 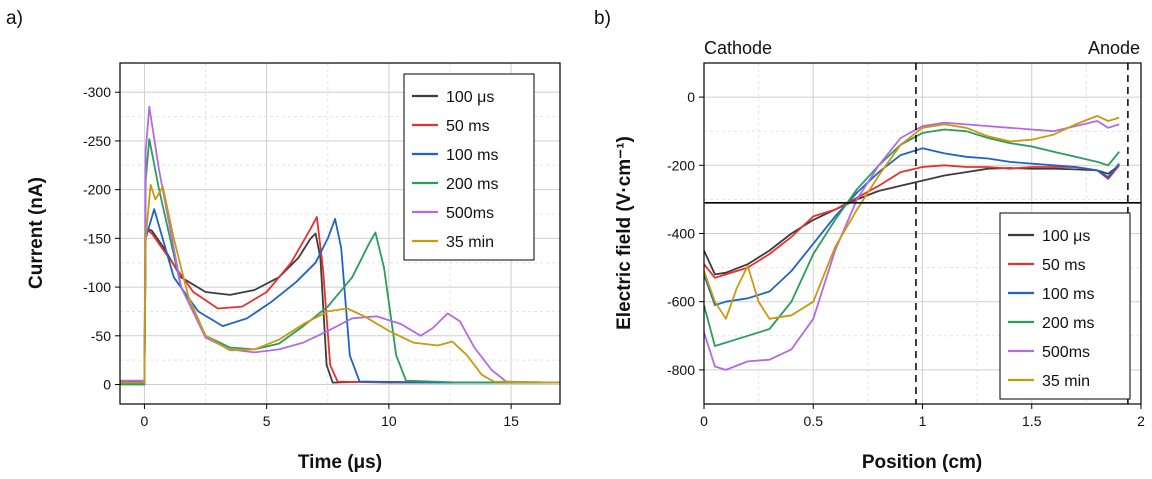 I want to click on panel-a-xlabel: Time (μs), so click(x=340, y=462).